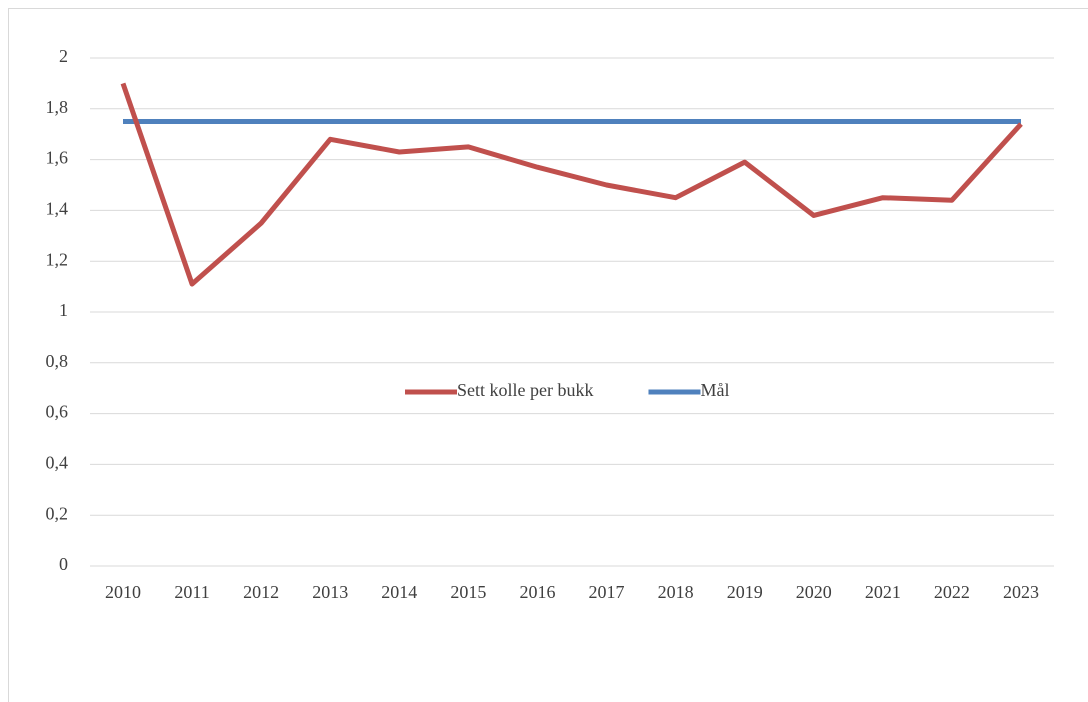 The height and width of the screenshot is (702, 1088). What do you see at coordinates (399, 592) in the screenshot?
I see `x-tick-label: 2014` at bounding box center [399, 592].